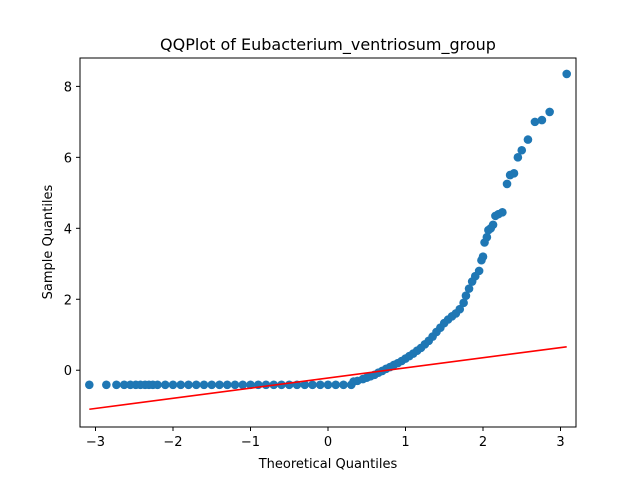  I want to click on y-tick-label: 4, so click(68, 229).